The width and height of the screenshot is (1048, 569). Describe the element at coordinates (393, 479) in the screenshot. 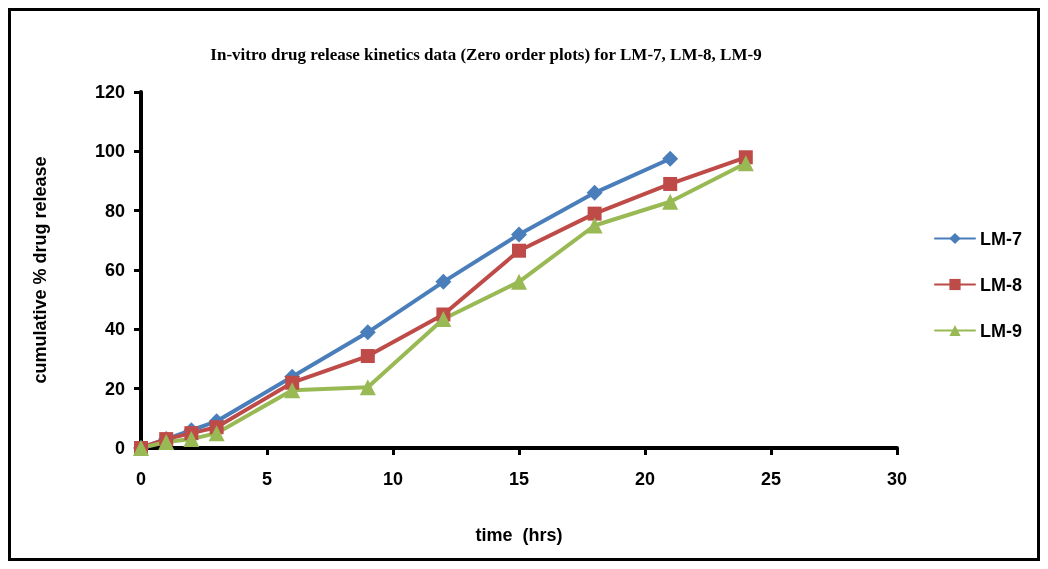

I see `x-tick-label: 10` at that location.